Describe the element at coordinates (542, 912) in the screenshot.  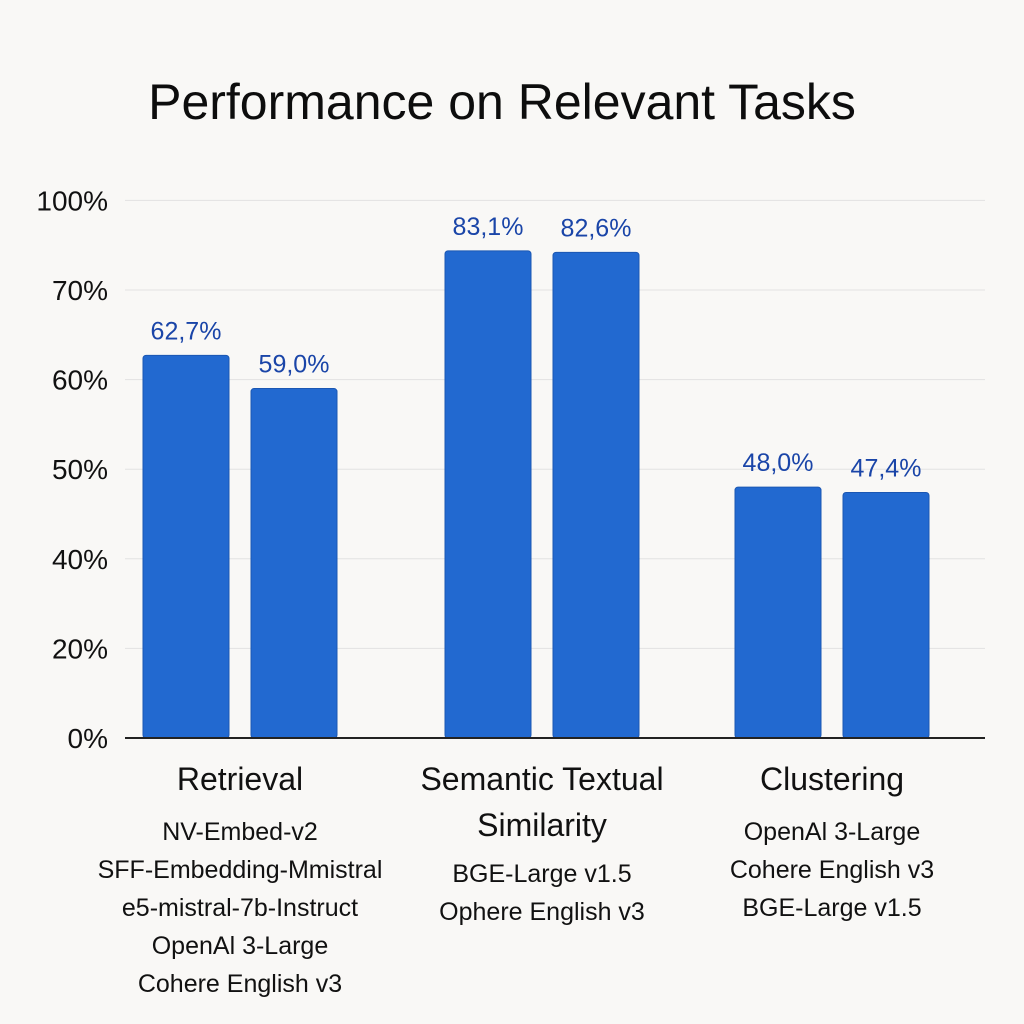
I see `model-name: Ophere English v3` at that location.